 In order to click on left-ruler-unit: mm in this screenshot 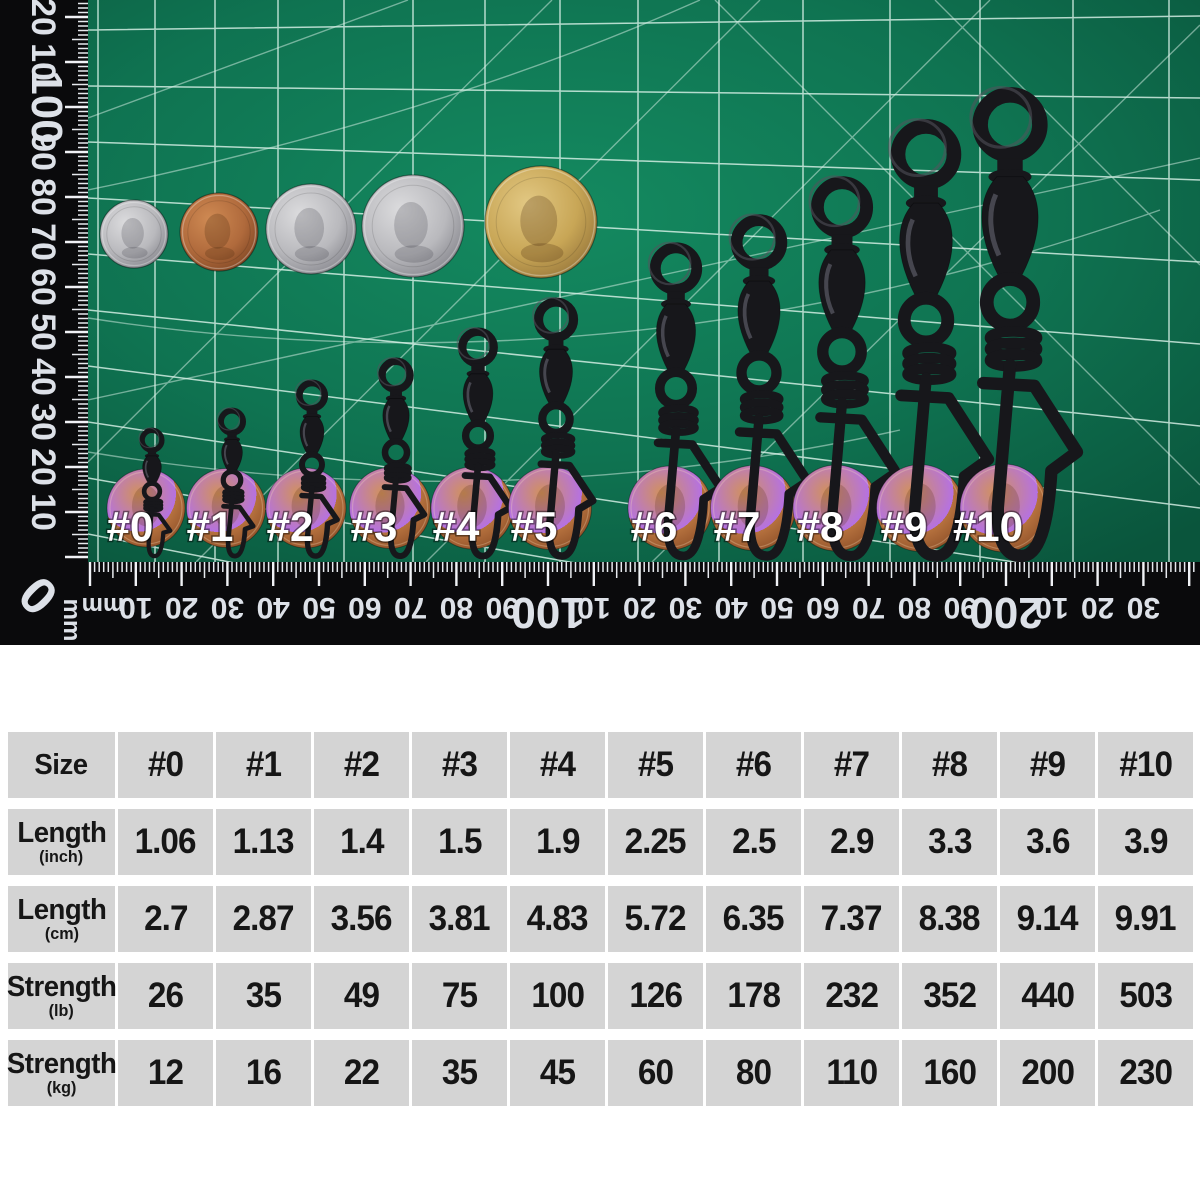, I will do `click(71, 620)`.